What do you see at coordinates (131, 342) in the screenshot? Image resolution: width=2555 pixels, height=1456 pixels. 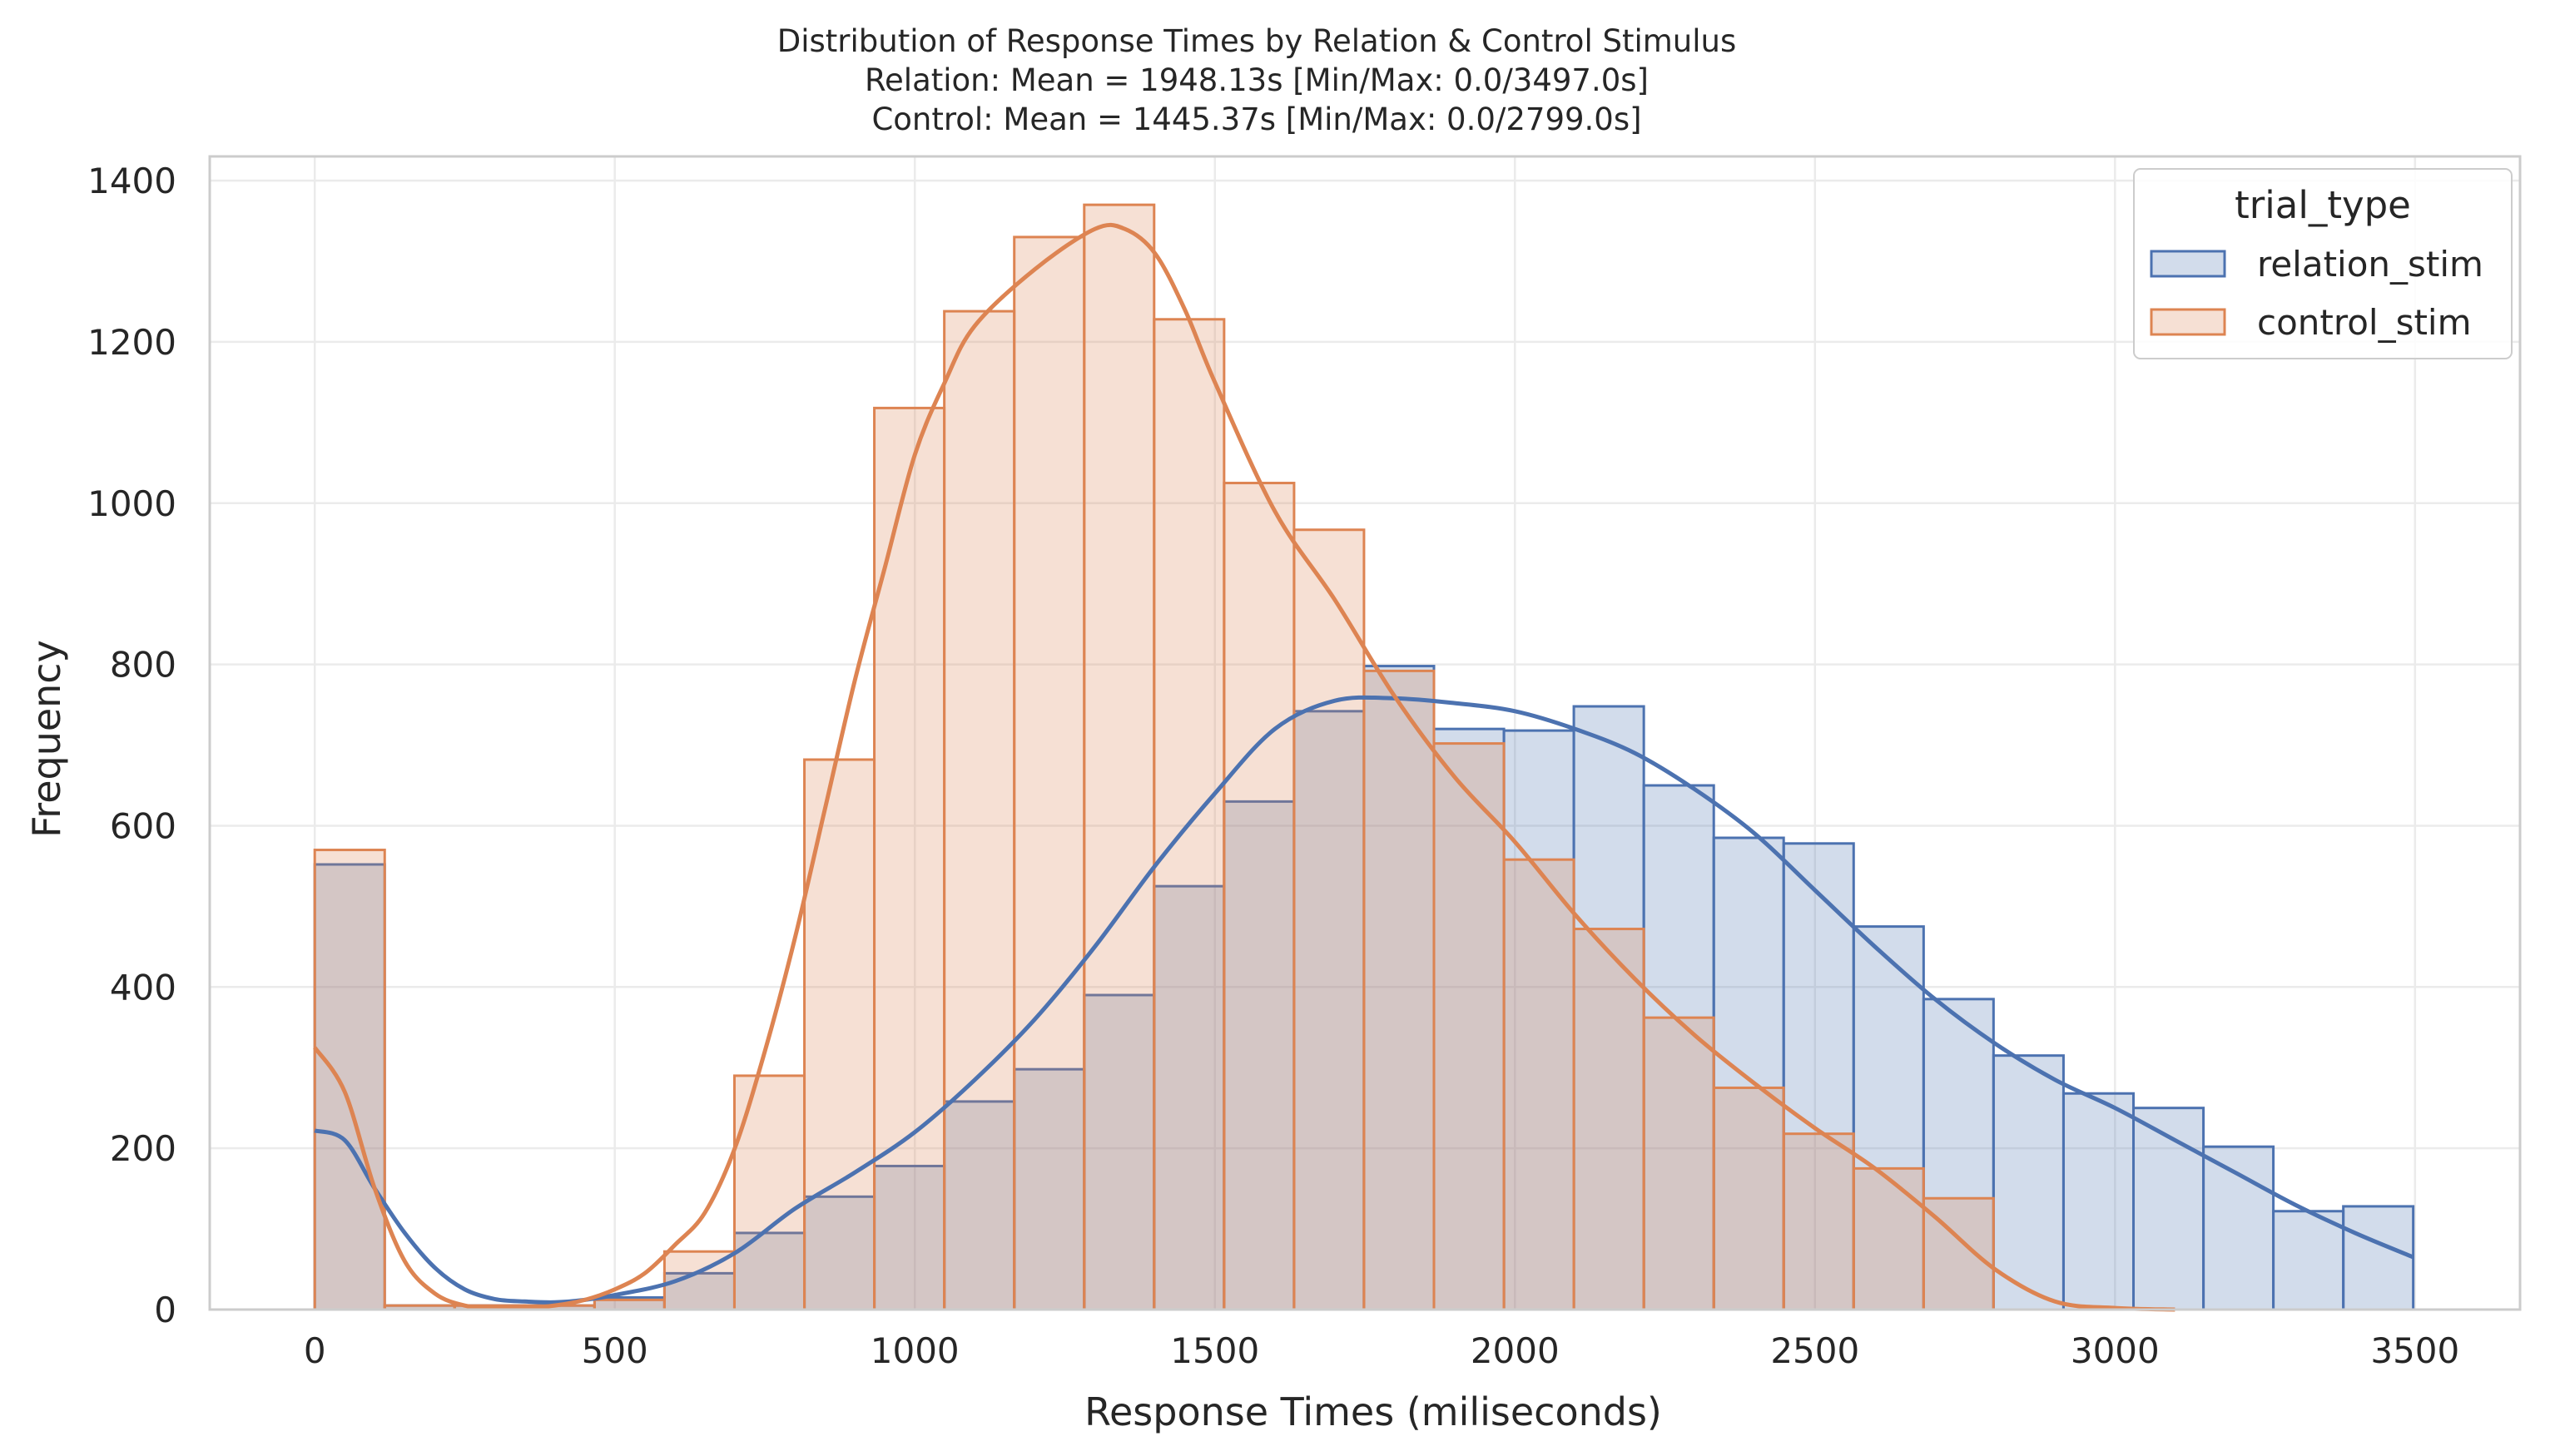 I see `y-tick-label: 1200` at bounding box center [131, 342].